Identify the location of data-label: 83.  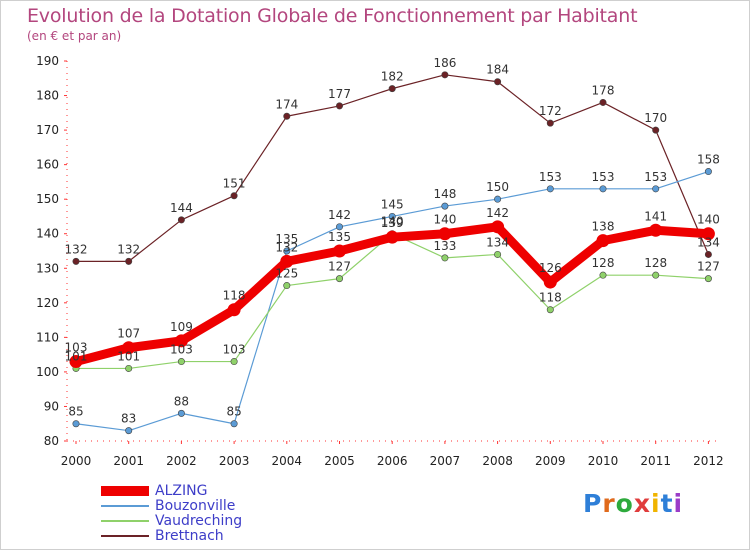
(128, 419).